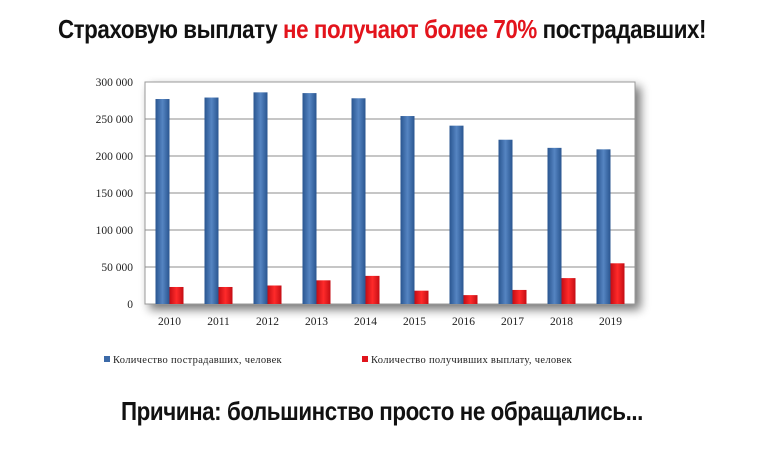 The width and height of the screenshot is (764, 451). Describe the element at coordinates (390, 322) in the screenshot. I see `x-axis-labels: 2010 2011 2012 2013 2014 2015 2016 2017 2018 2019` at that location.